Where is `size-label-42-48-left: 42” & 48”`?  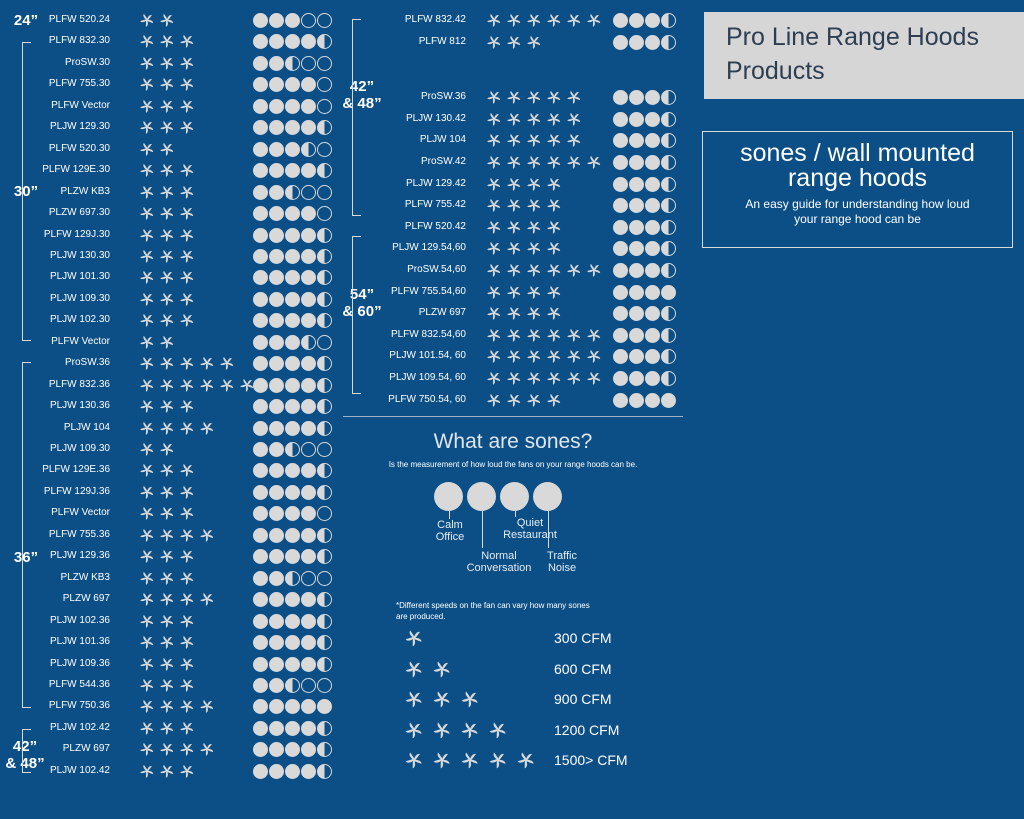 size-label-42-48-left: 42” & 48” is located at coordinates (25, 755).